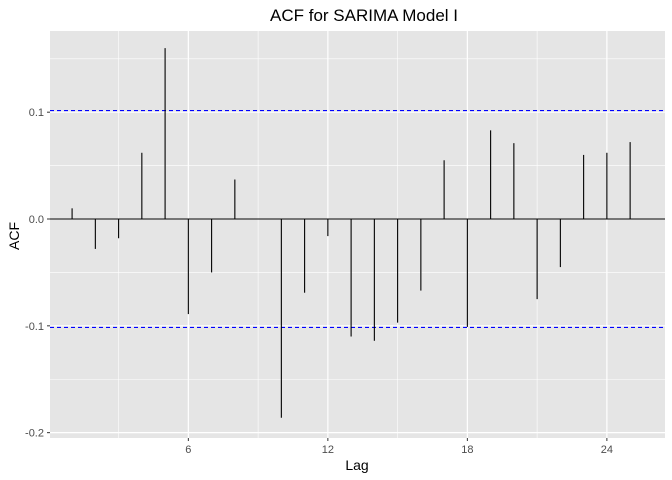 Image resolution: width=672 pixels, height=480 pixels. I want to click on y-axis: -0.2 -0.1 0.0 0.1, so click(37, 273).